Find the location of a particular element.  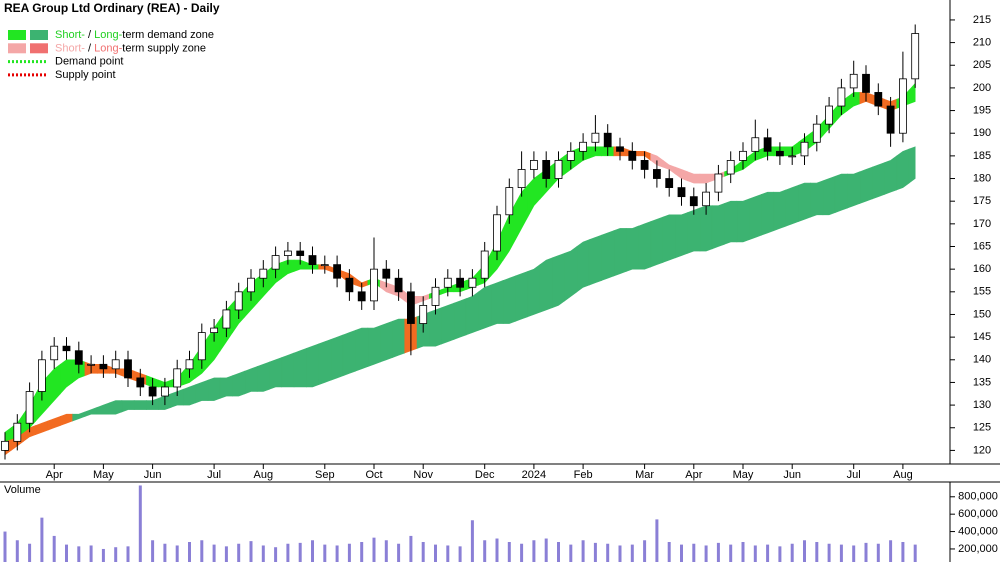

legend-text: term supply zone is located at coordinates (164, 48).